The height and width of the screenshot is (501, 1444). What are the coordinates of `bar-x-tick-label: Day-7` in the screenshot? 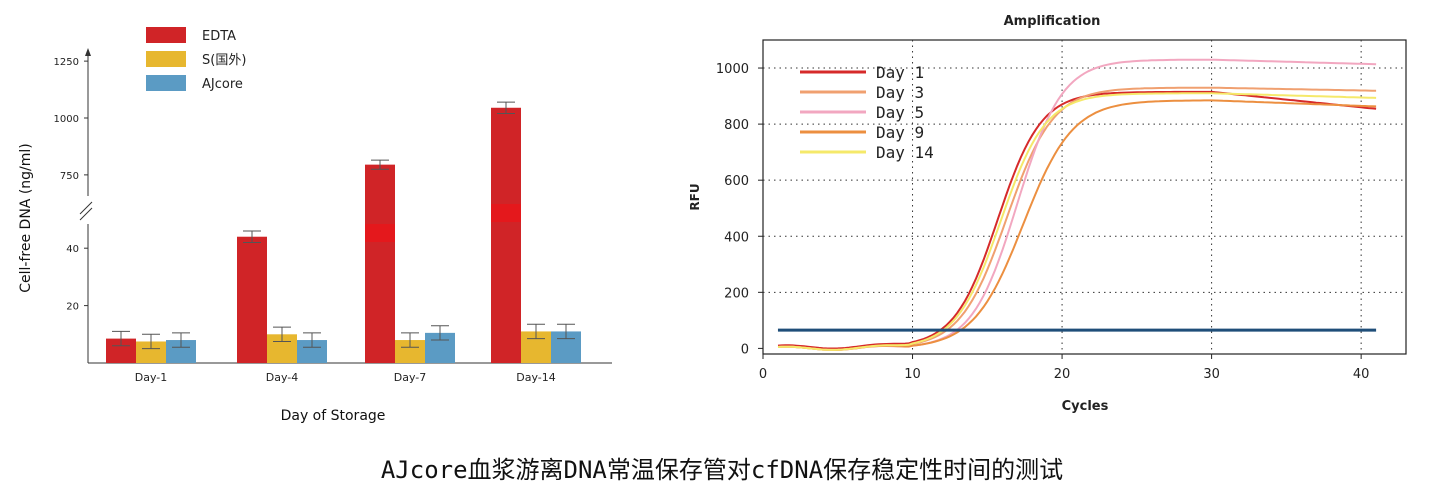 It's located at (410, 377).